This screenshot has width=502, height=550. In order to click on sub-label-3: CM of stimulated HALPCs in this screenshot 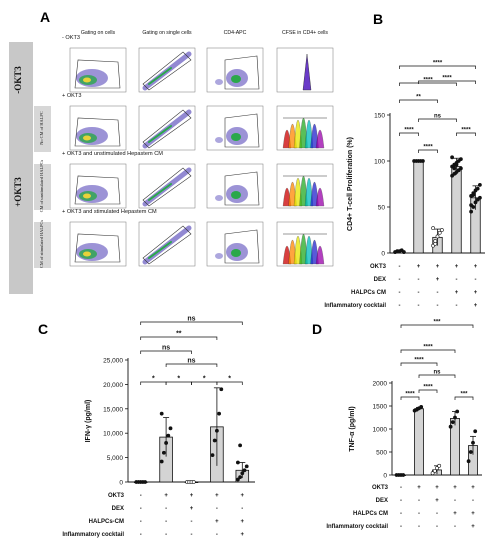, I will do `click(41, 244)`.